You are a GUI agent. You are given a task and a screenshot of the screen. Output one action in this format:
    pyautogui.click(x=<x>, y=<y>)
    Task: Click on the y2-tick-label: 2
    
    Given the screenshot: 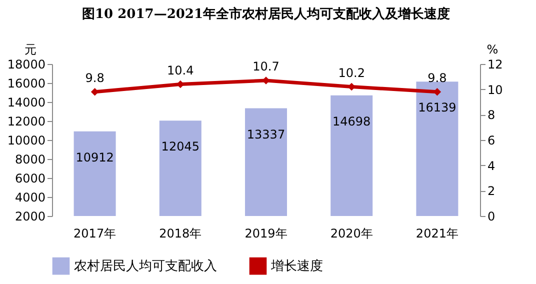 What is the action you would take?
    pyautogui.click(x=492, y=191)
    